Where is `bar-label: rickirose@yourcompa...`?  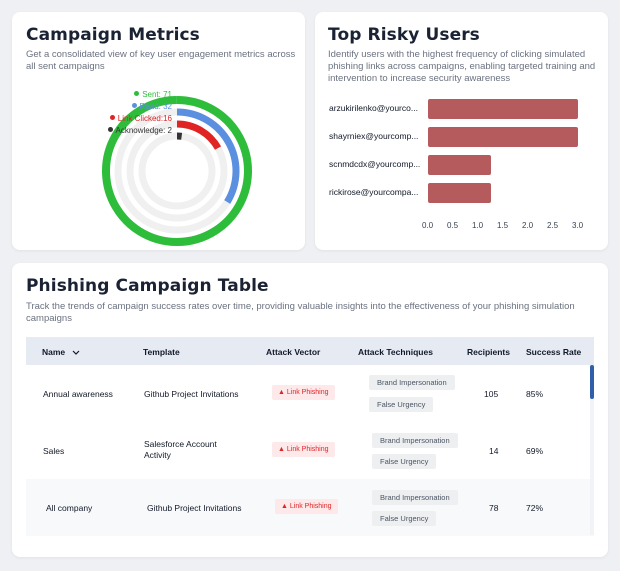 bar-label: rickirose@yourcompa... is located at coordinates (374, 192).